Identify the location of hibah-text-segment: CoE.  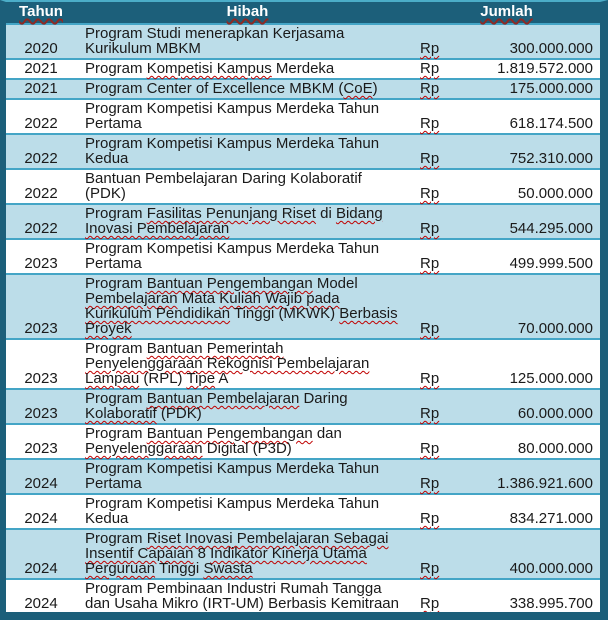
(358, 88).